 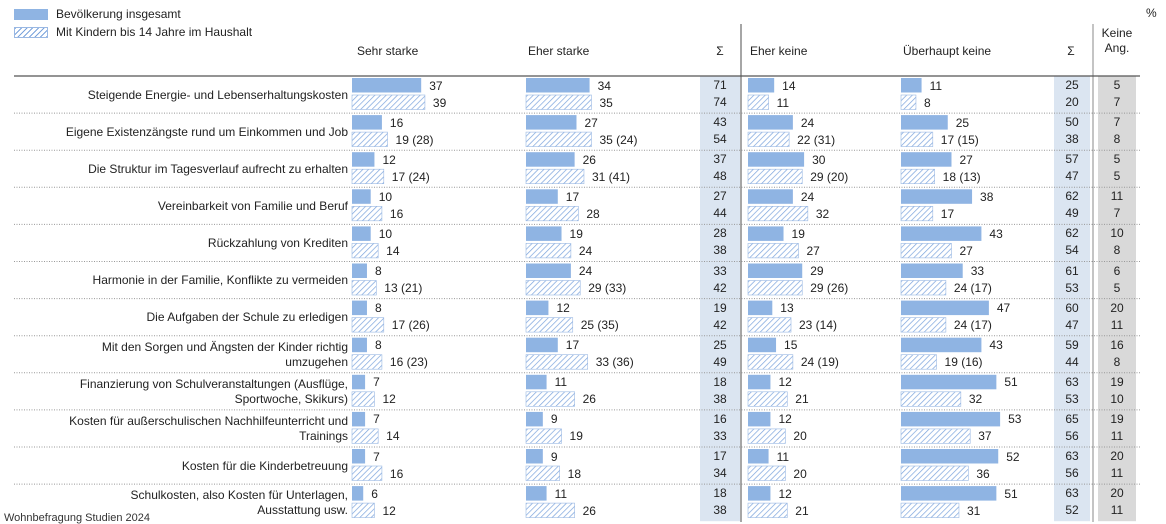 What do you see at coordinates (996, 233) in the screenshot?
I see `value-total-r5-c4: 43` at bounding box center [996, 233].